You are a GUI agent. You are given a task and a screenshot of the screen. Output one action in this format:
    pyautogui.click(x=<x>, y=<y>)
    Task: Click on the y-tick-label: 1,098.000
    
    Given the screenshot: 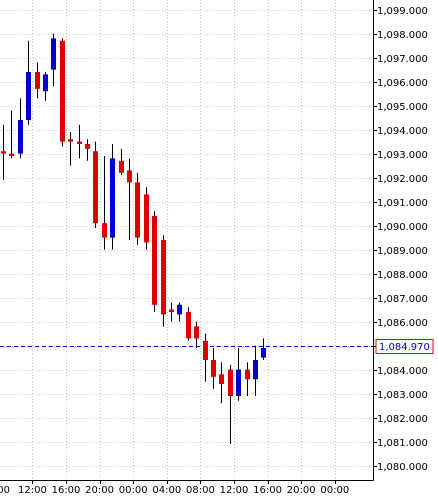 What is the action you would take?
    pyautogui.click(x=402, y=35)
    